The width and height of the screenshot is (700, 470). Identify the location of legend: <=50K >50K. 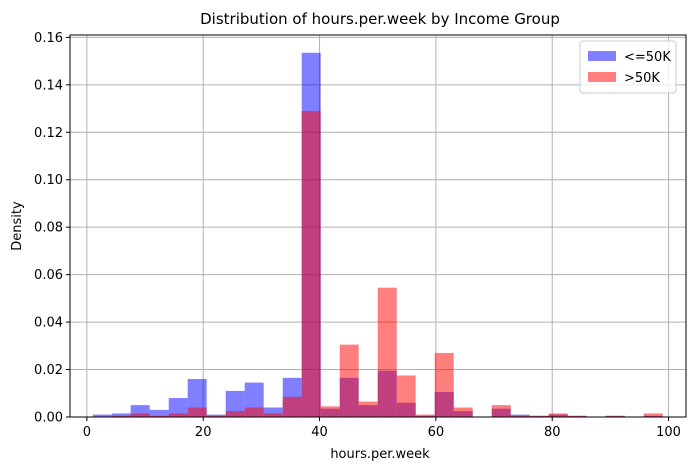
(628, 67).